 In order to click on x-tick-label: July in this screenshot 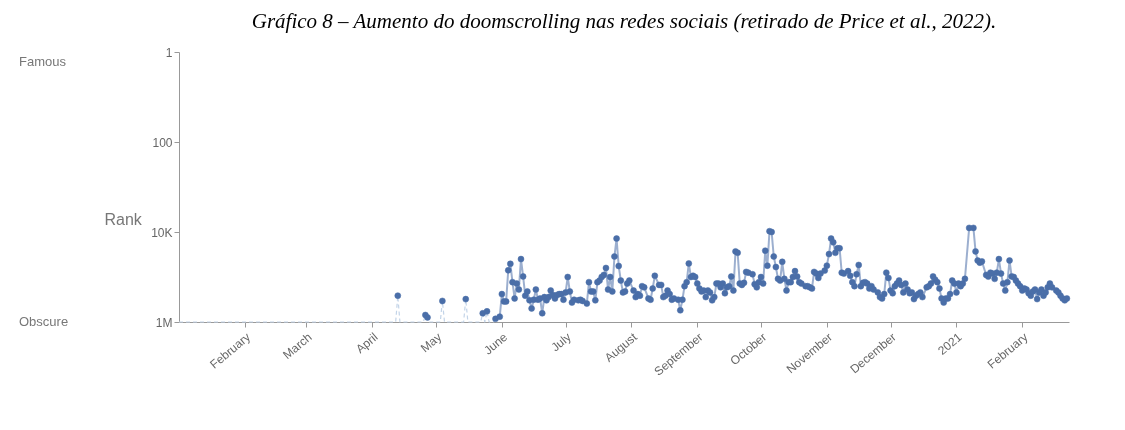, I will do `click(561, 342)`.